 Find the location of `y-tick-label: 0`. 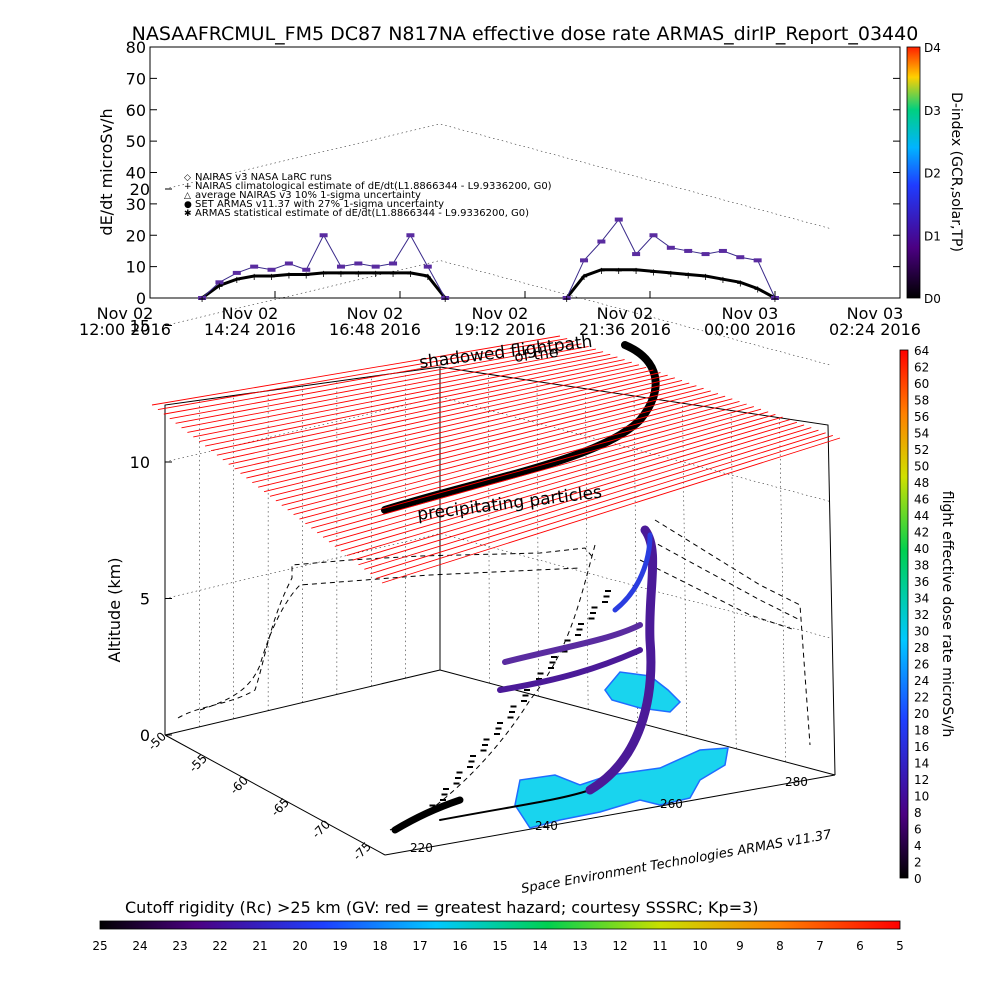

y-tick-label: 0 is located at coordinates (141, 298).